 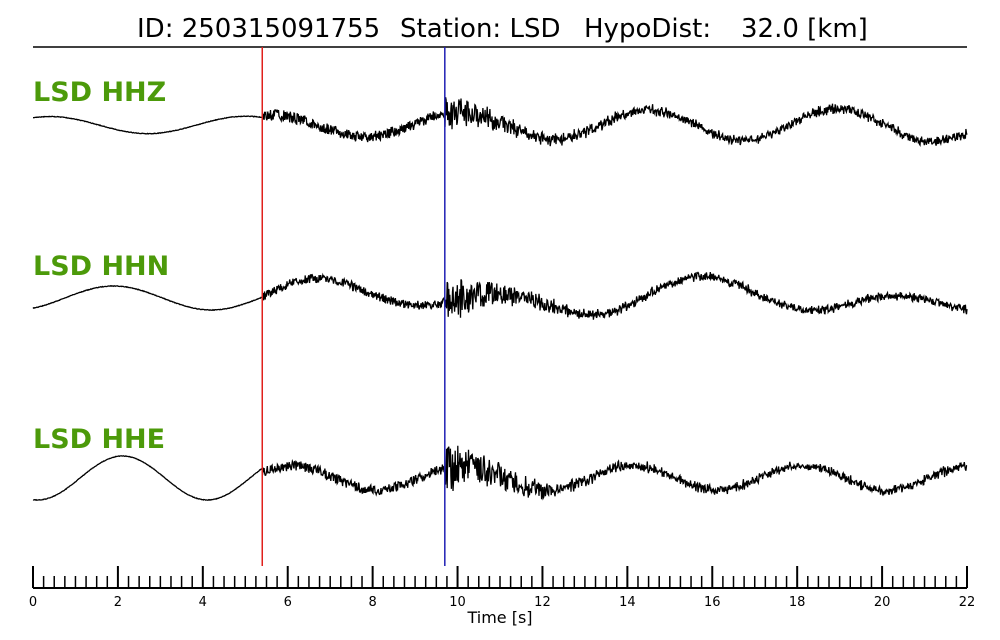 I want to click on x-tick-label: 0, so click(x=33, y=602).